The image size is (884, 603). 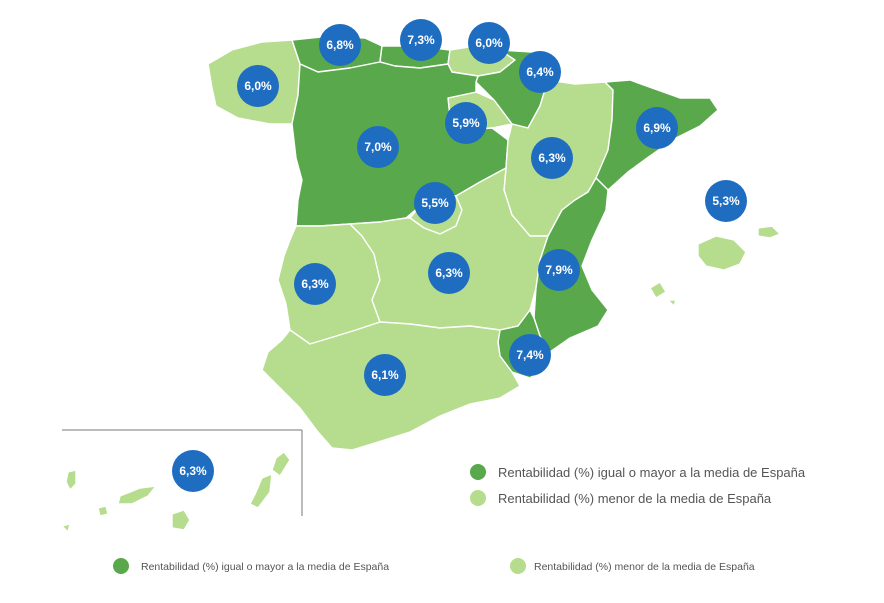 I want to click on bubble-aragon: 6,3%, so click(x=552, y=158).